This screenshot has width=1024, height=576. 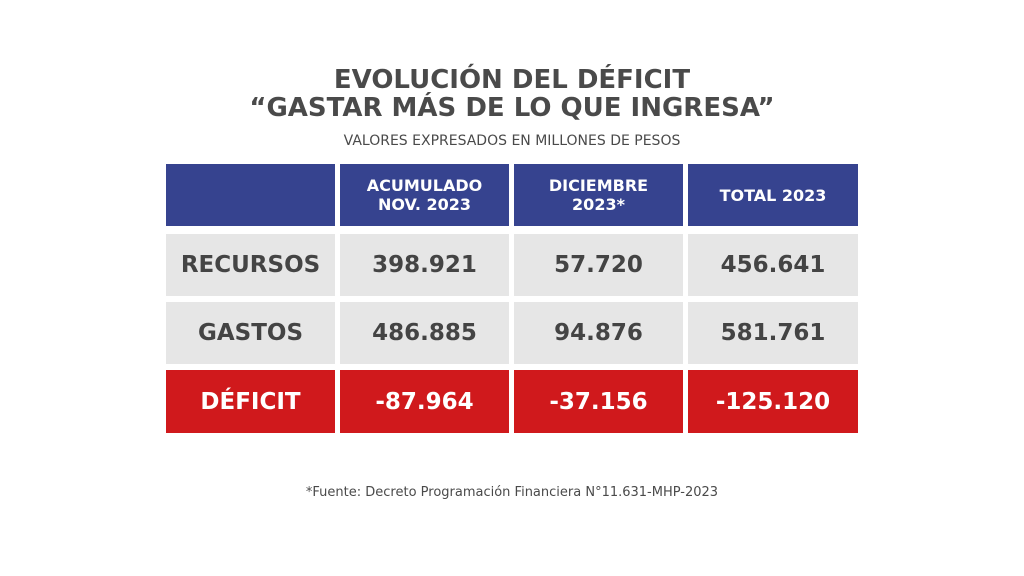 I want to click on header-acumulado: ACUMULADO NOV. 2023, so click(x=424, y=195).